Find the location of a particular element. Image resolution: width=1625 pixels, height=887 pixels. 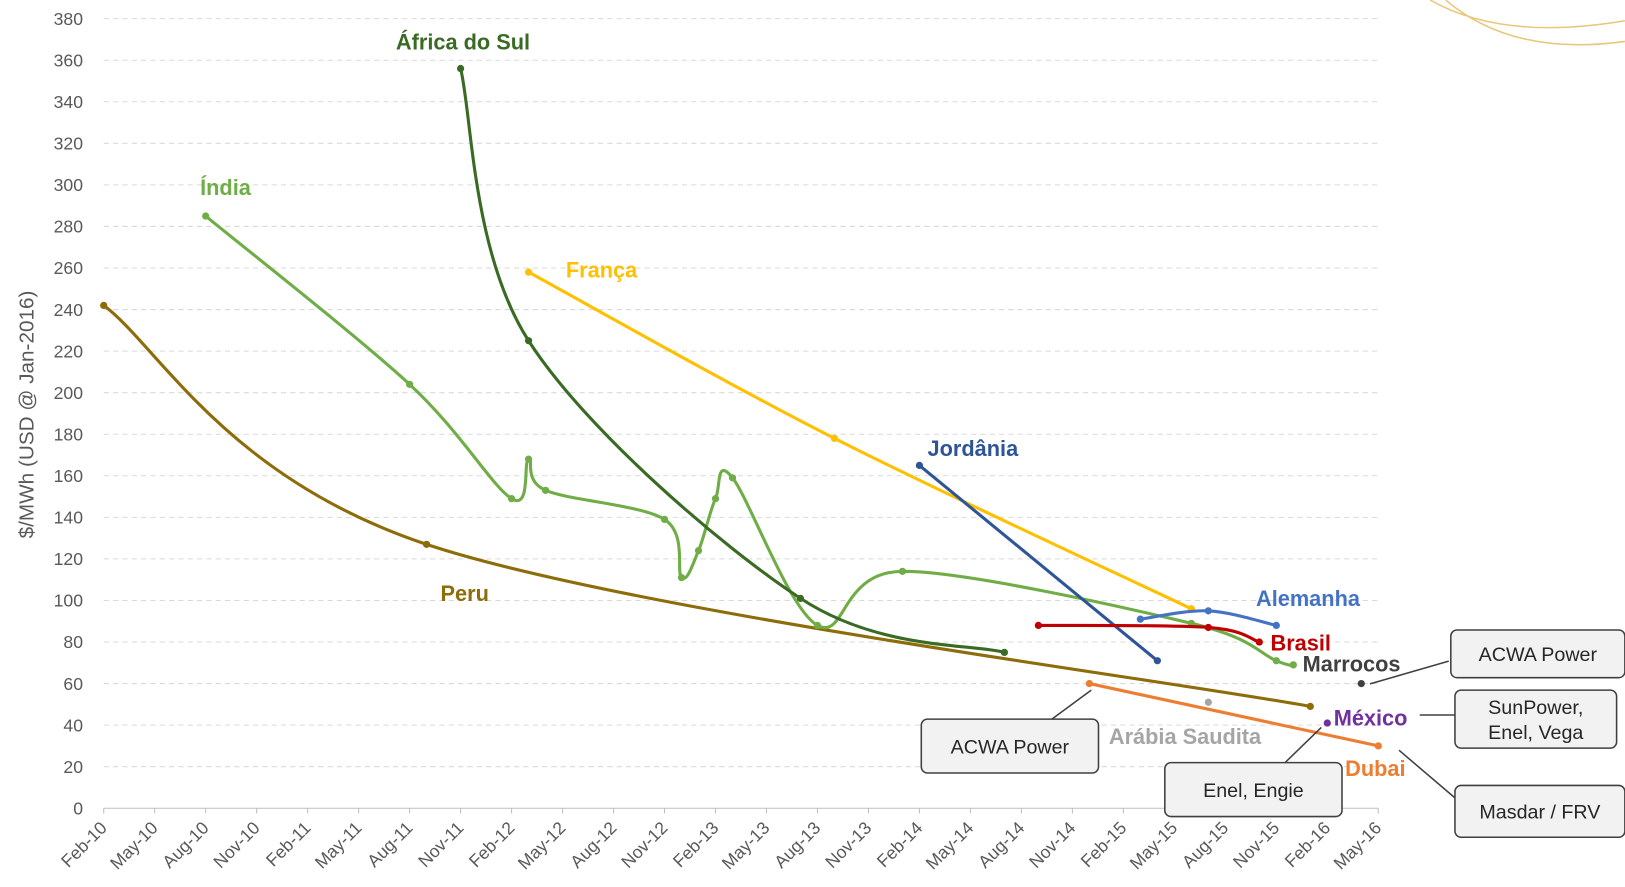

y-tick-label: 320 is located at coordinates (69, 144).